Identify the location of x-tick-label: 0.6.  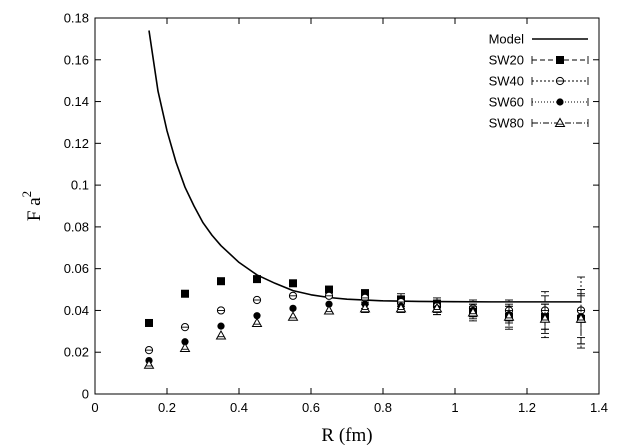
(311, 407).